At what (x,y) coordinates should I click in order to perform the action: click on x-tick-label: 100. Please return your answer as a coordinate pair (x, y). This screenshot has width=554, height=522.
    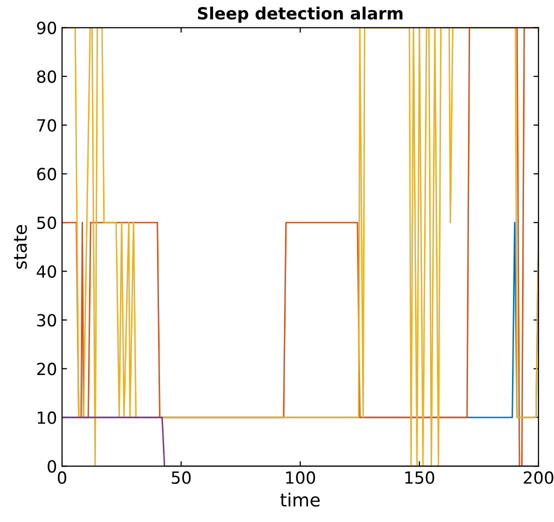
    Looking at the image, I should click on (301, 477).